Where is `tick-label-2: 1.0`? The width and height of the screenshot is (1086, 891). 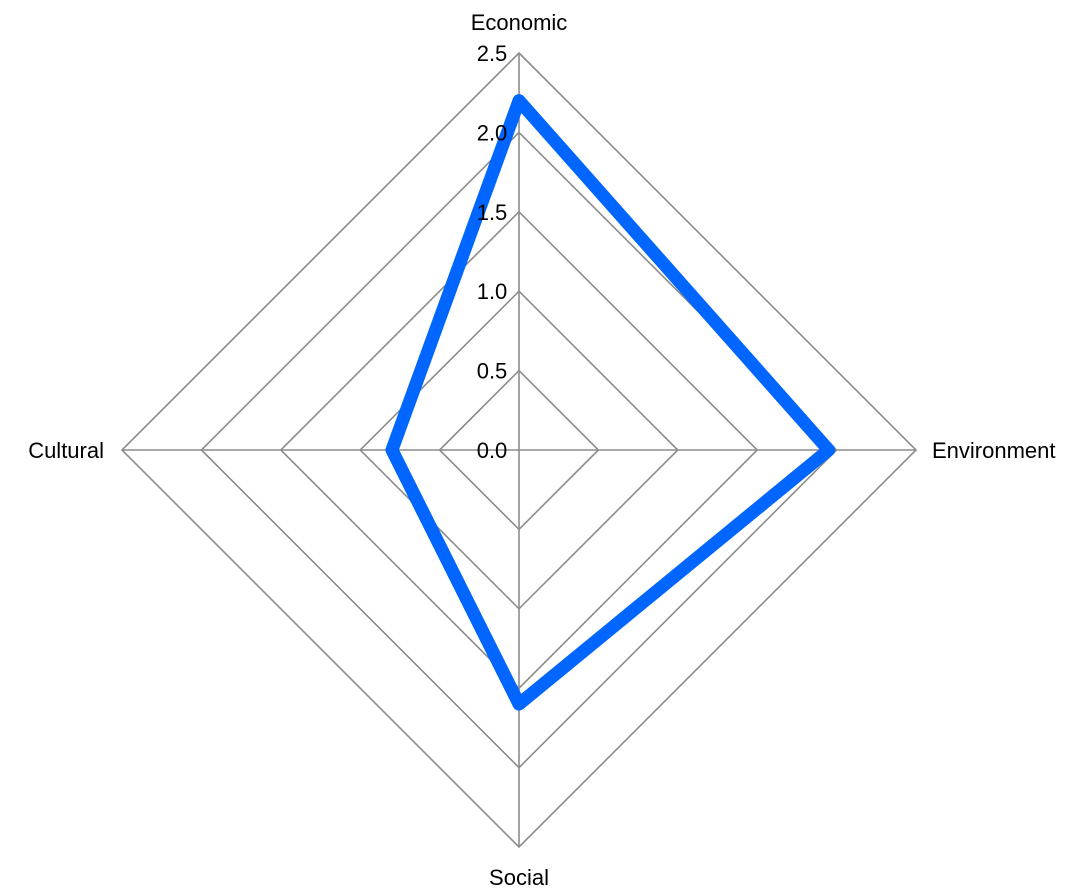
tick-label-2: 1.0 is located at coordinates (492, 291).